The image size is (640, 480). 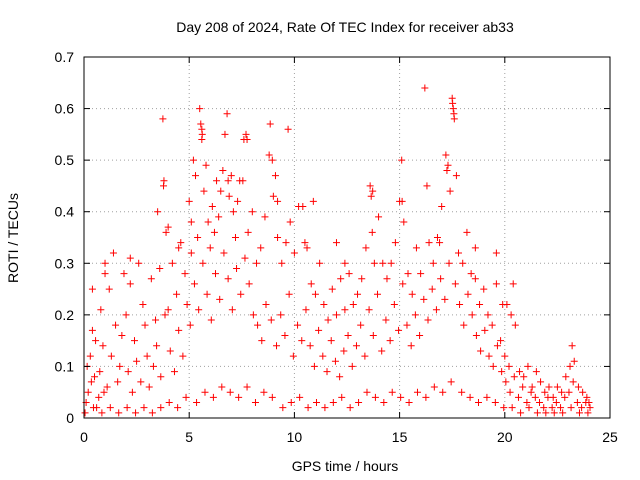 I want to click on y-tick-label: 0.4, so click(x=65, y=212).